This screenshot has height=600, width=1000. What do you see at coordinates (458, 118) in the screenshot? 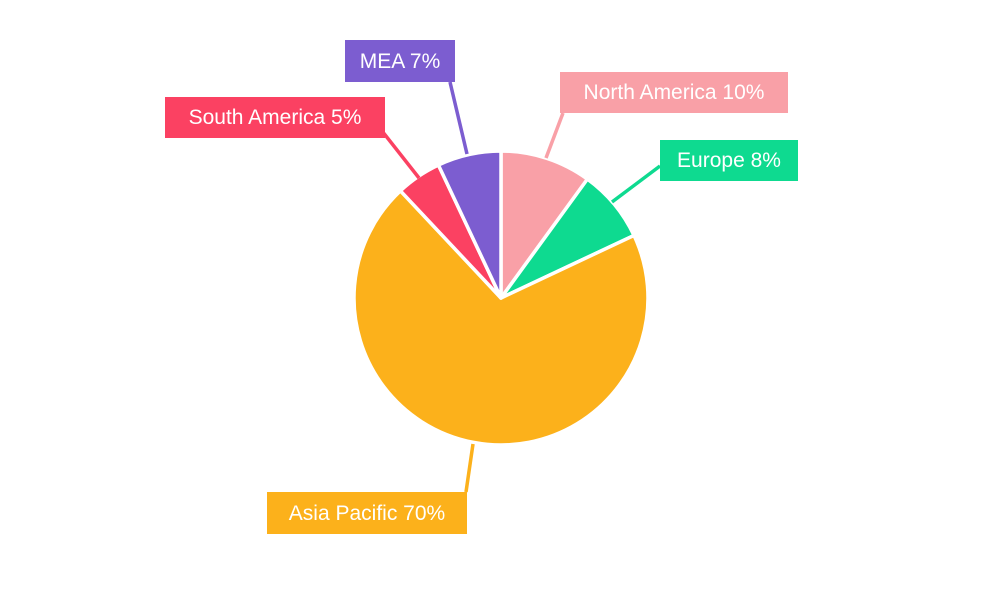
I see `leader-line-mea` at bounding box center [458, 118].